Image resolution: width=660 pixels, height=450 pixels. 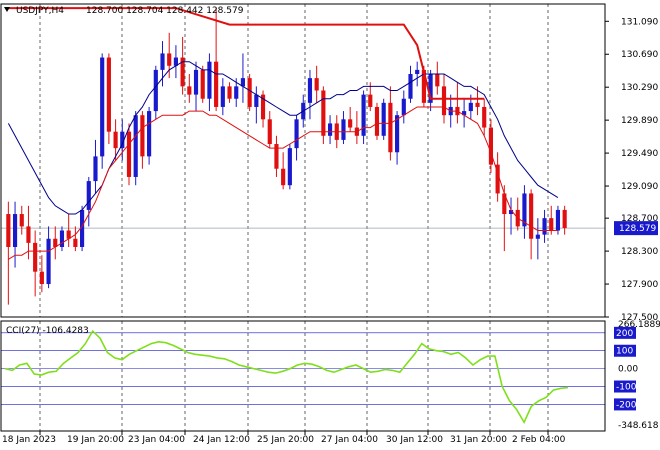 I want to click on price-tick-label: 129.490, so click(x=639, y=154).